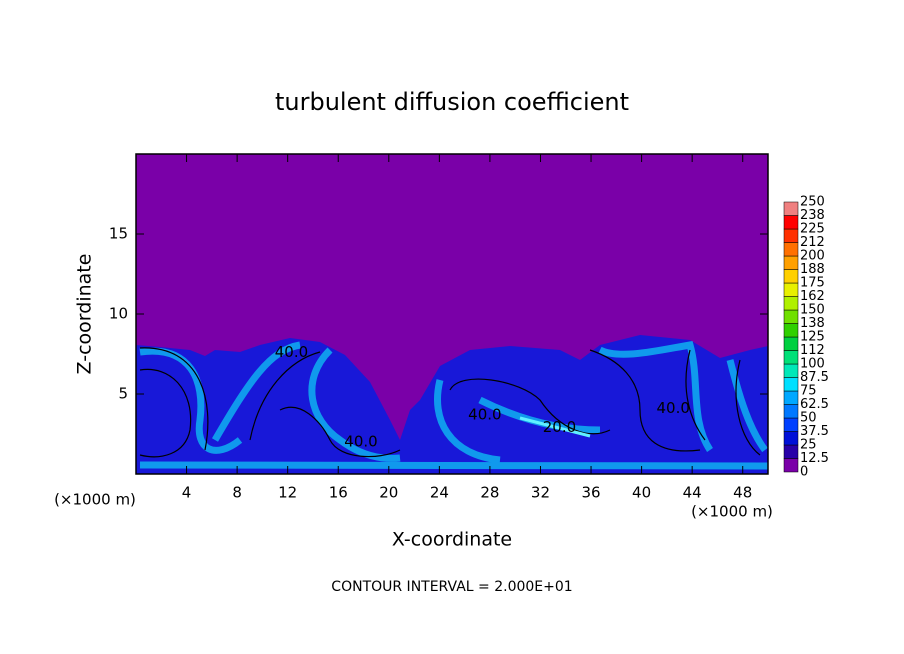 This screenshot has width=904, height=654. What do you see at coordinates (812, 229) in the screenshot?
I see `colorbar-label: 225` at bounding box center [812, 229].